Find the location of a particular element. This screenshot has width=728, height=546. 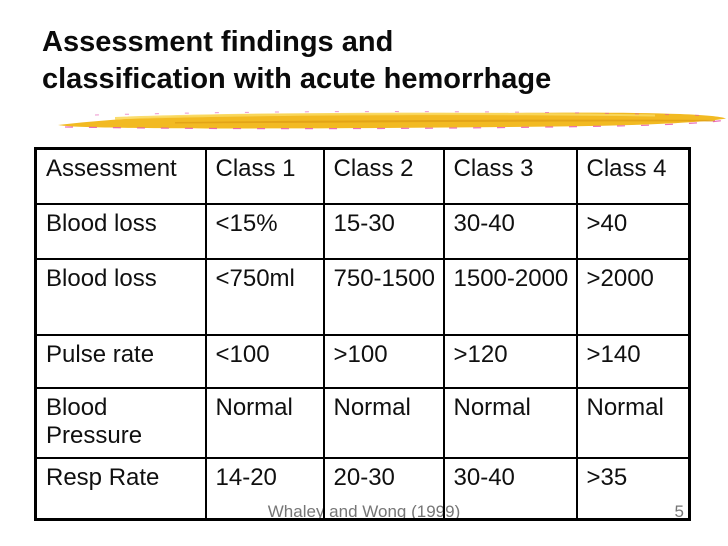

table-cell: >140 is located at coordinates (633, 361).